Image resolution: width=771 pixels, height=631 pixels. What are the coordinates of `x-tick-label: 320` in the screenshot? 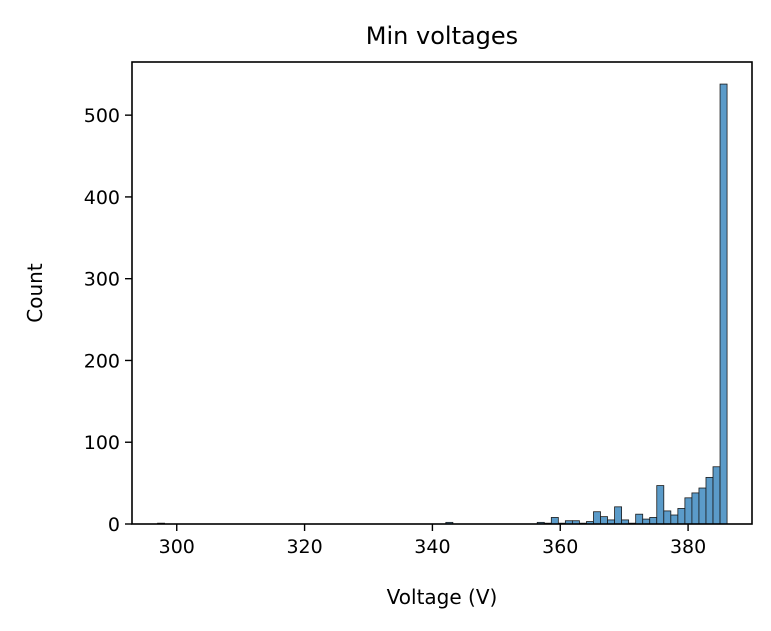 It's located at (304, 547).